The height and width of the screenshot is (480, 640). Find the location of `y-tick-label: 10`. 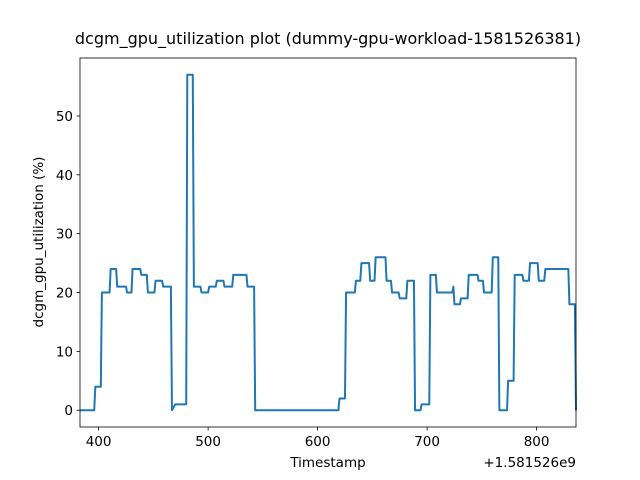

y-tick-label: 10 is located at coordinates (64, 352).